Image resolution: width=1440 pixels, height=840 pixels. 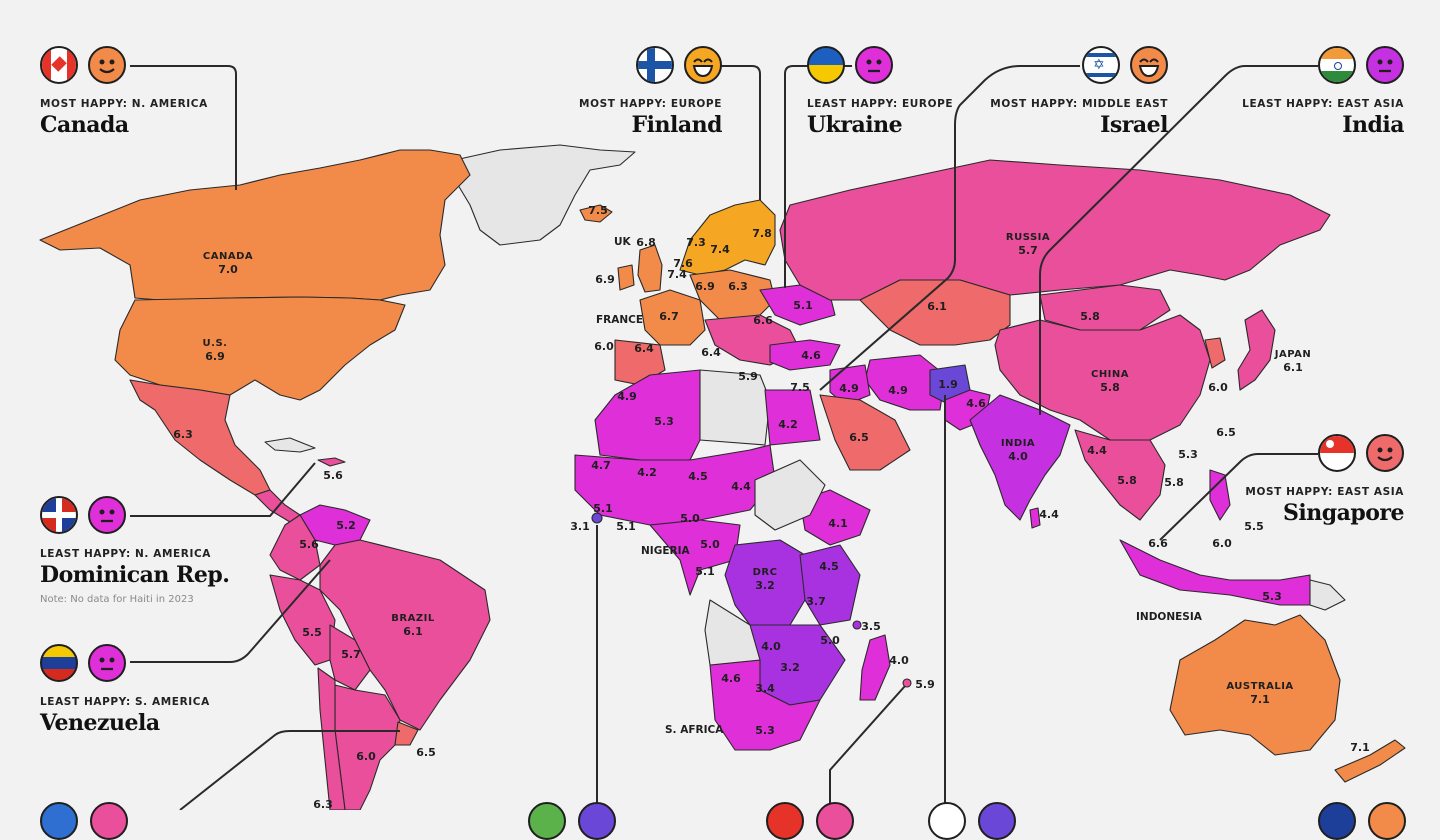 I want to click on value-argentina: 6.0, so click(x=366, y=756).